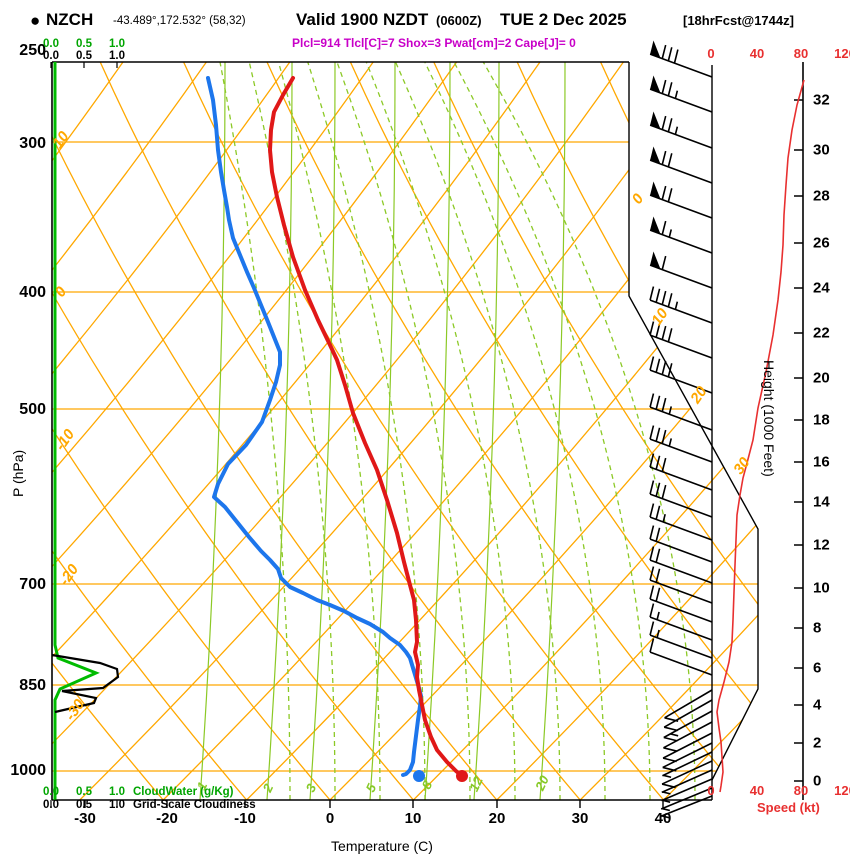 The width and height of the screenshot is (850, 860). What do you see at coordinates (419, 776) in the screenshot?
I see `surface-dewpoint-dot` at bounding box center [419, 776].